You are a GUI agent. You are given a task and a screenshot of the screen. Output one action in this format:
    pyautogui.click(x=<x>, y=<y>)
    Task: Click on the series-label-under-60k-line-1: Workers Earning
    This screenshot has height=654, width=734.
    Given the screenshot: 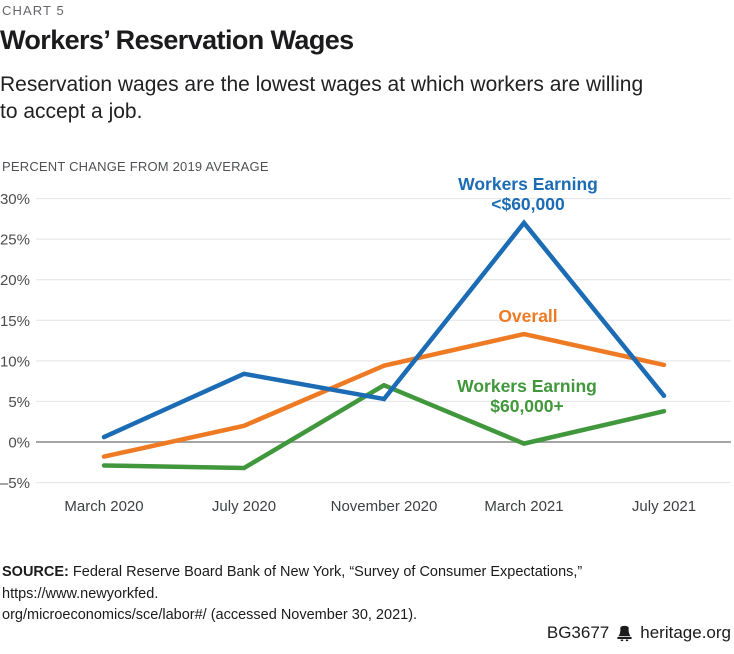 What is the action you would take?
    pyautogui.click(x=528, y=184)
    